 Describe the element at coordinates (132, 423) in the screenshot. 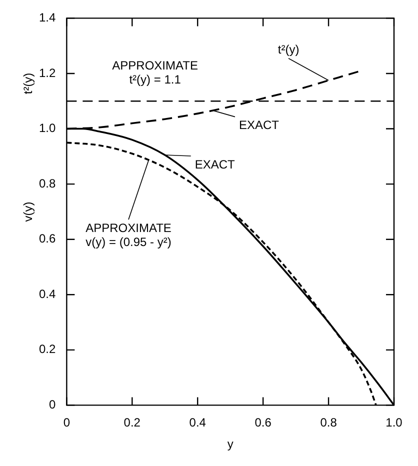

I see `x-tick-label: 0.2` at that location.